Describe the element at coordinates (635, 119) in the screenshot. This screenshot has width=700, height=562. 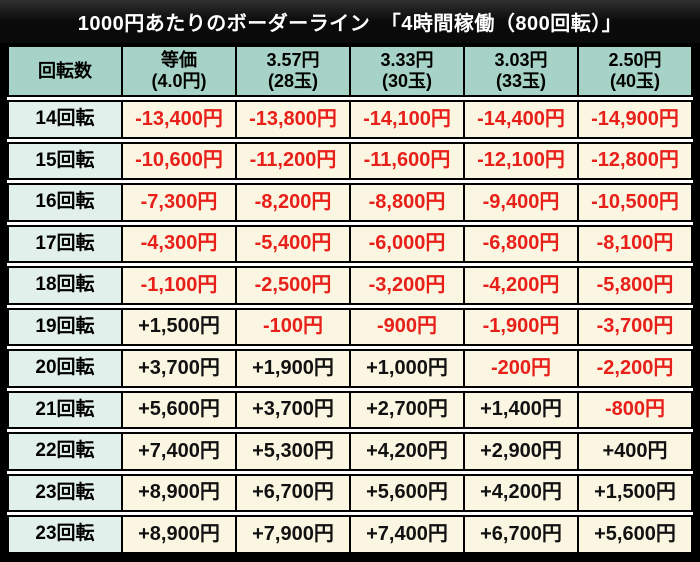
I see `value-cell: -14,900円` at that location.